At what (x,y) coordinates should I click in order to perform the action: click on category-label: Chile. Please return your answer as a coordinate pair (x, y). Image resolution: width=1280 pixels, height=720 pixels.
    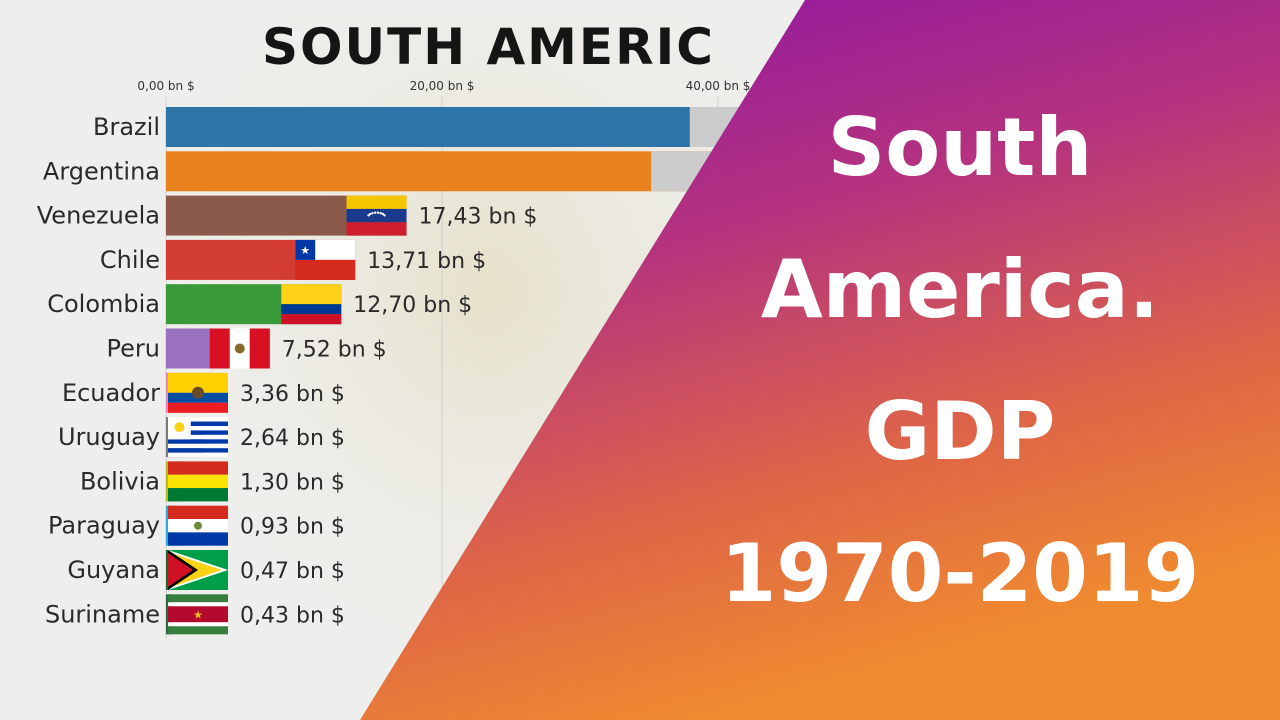
    Looking at the image, I should click on (130, 260).